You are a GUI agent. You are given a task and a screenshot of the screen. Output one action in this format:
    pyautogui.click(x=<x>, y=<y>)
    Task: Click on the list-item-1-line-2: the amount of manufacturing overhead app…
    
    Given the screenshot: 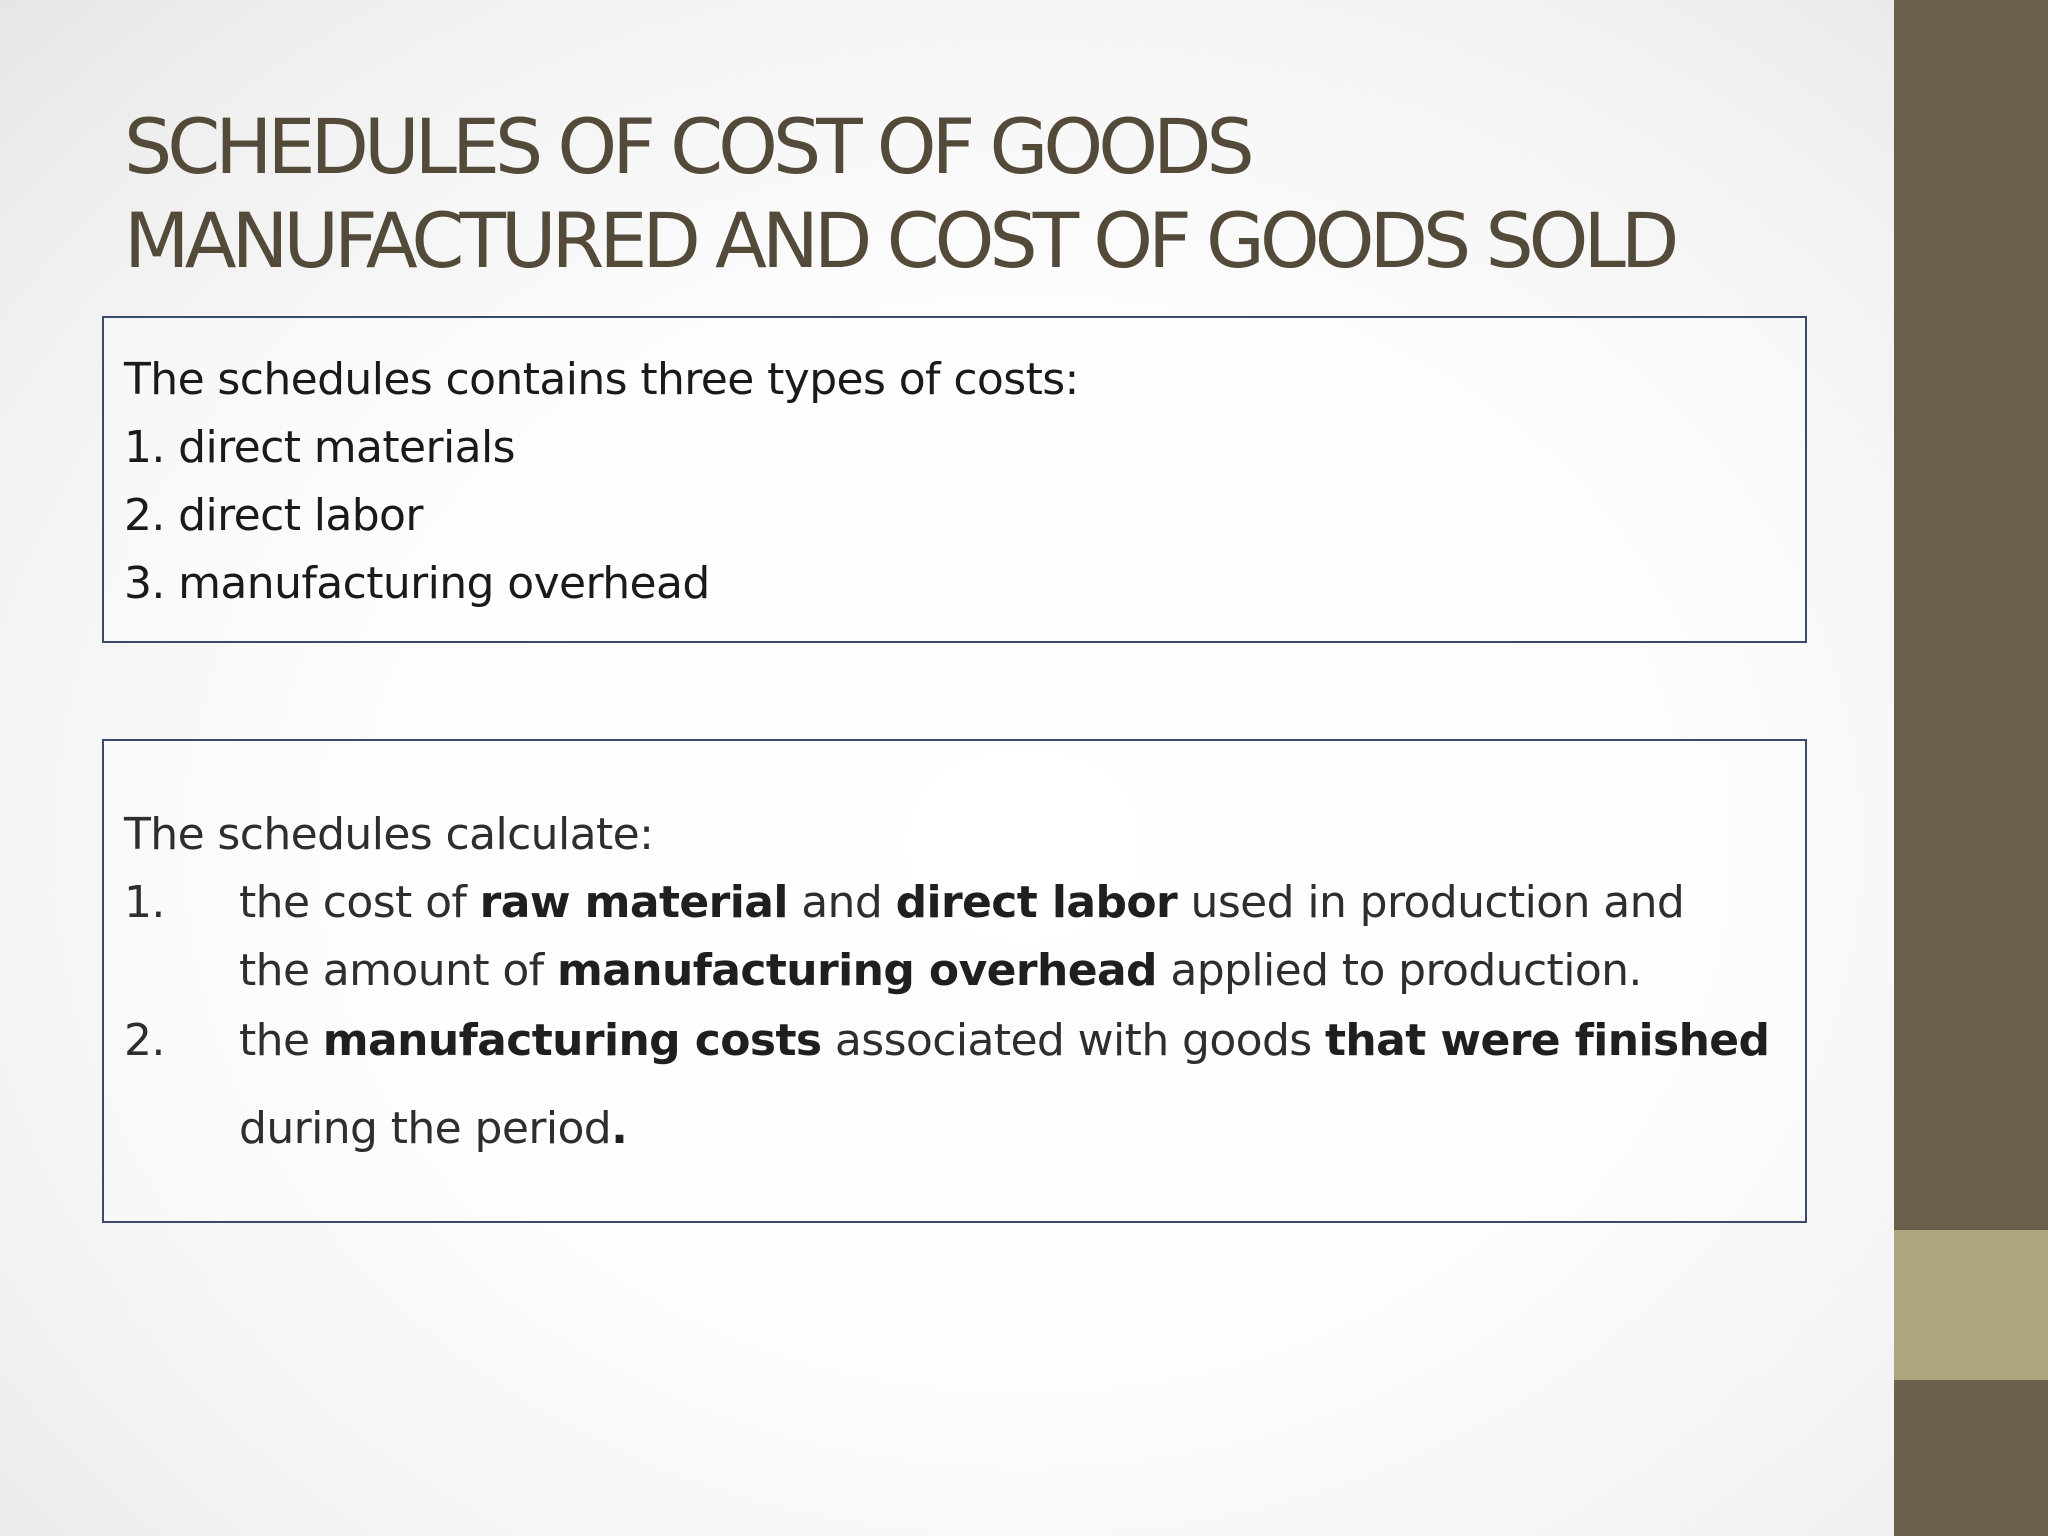 What is the action you would take?
    pyautogui.click(x=1019, y=971)
    